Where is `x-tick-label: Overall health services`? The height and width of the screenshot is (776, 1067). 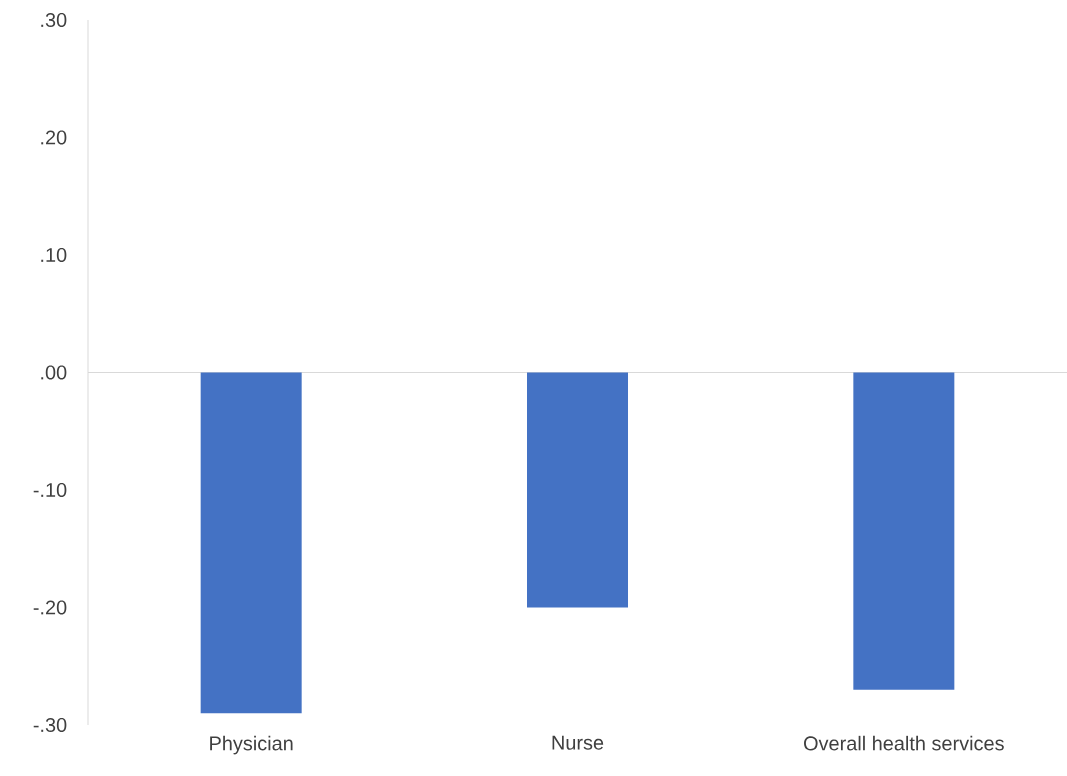
x-tick-label: Overall health services is located at coordinates (904, 743).